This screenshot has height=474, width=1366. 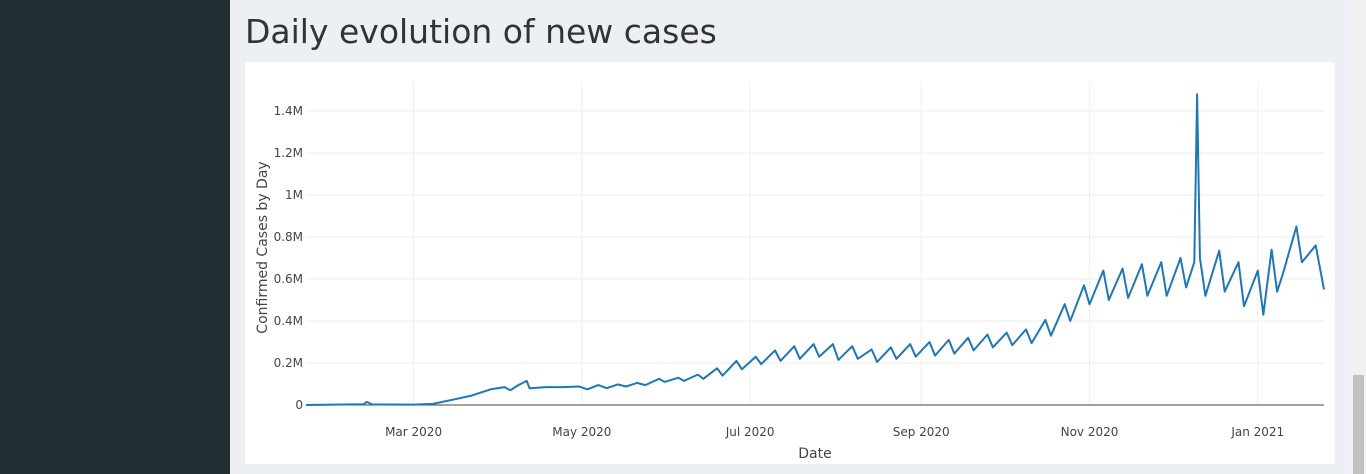 I want to click on y-tick-label: 0.6M, so click(x=288, y=279).